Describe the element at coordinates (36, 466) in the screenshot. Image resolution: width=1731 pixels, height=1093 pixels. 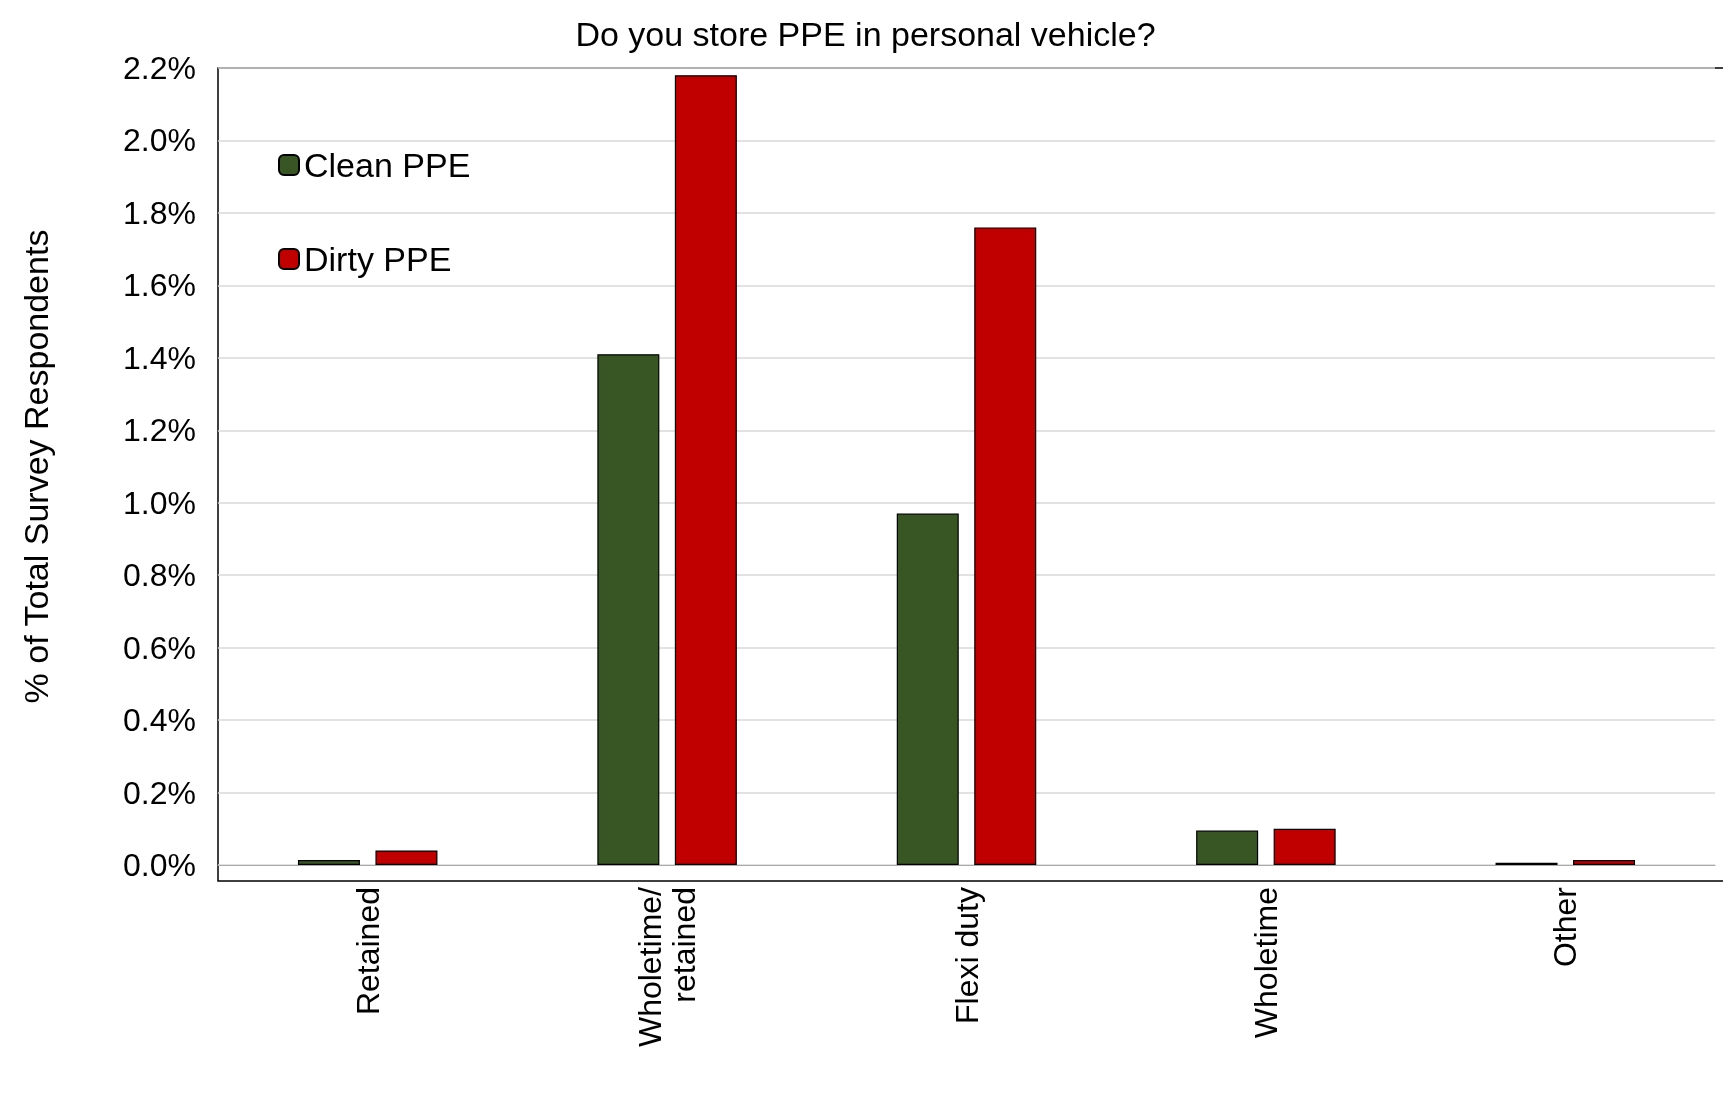
I see `y-axis-title: % of Total Survey Respondents` at that location.